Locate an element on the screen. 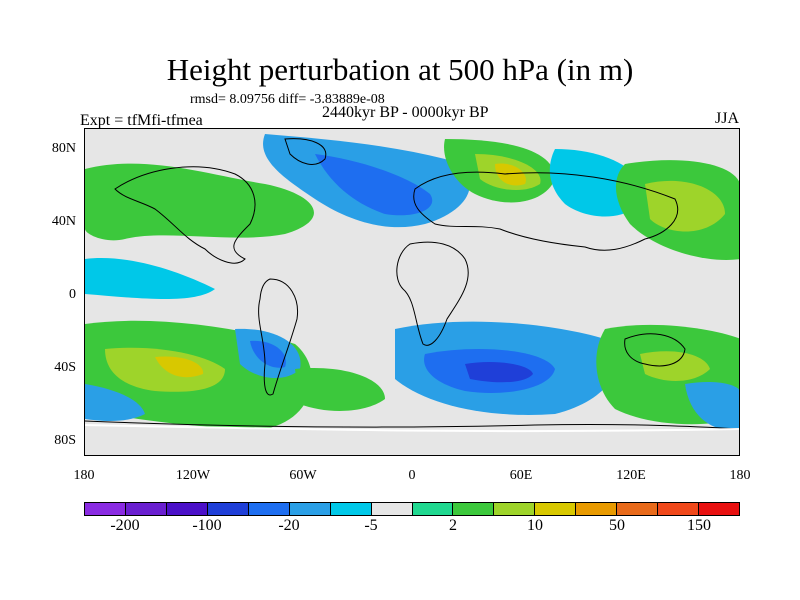  colorbar-label-m5: -5 is located at coordinates (371, 525).